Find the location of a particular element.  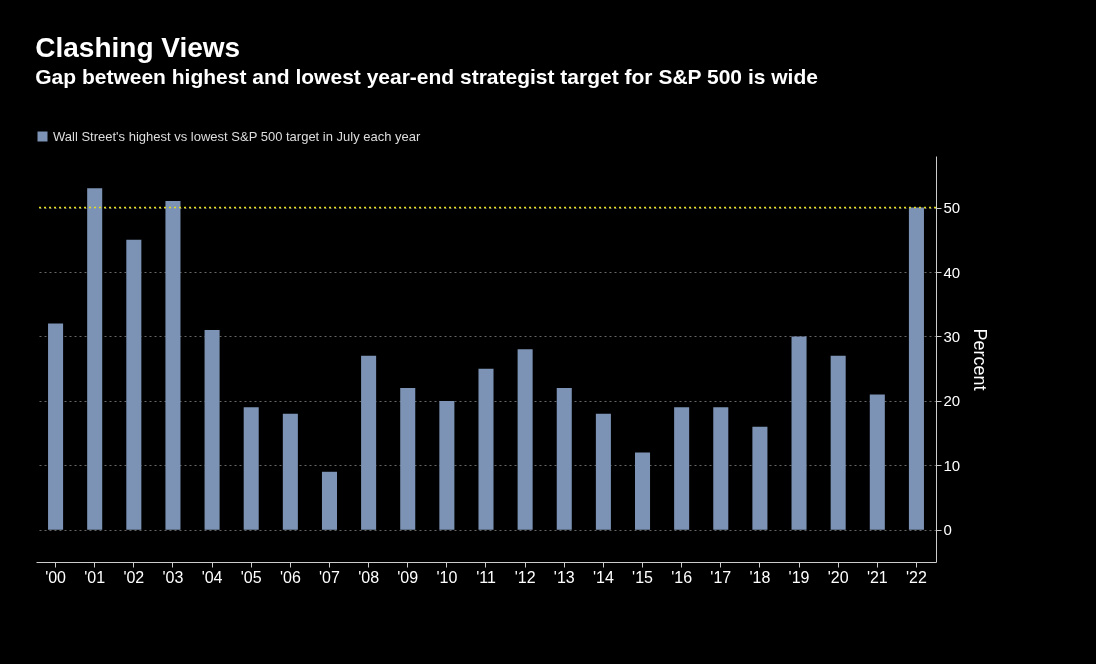

x-tick-label: '13 is located at coordinates (564, 577).